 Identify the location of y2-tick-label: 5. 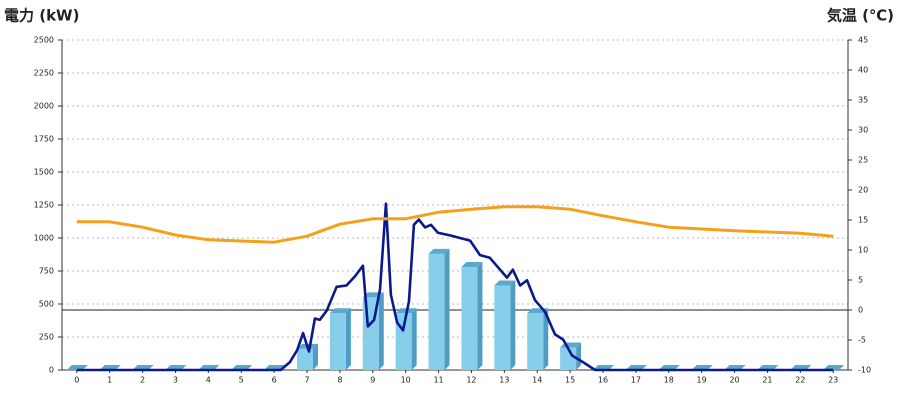
(860, 280).